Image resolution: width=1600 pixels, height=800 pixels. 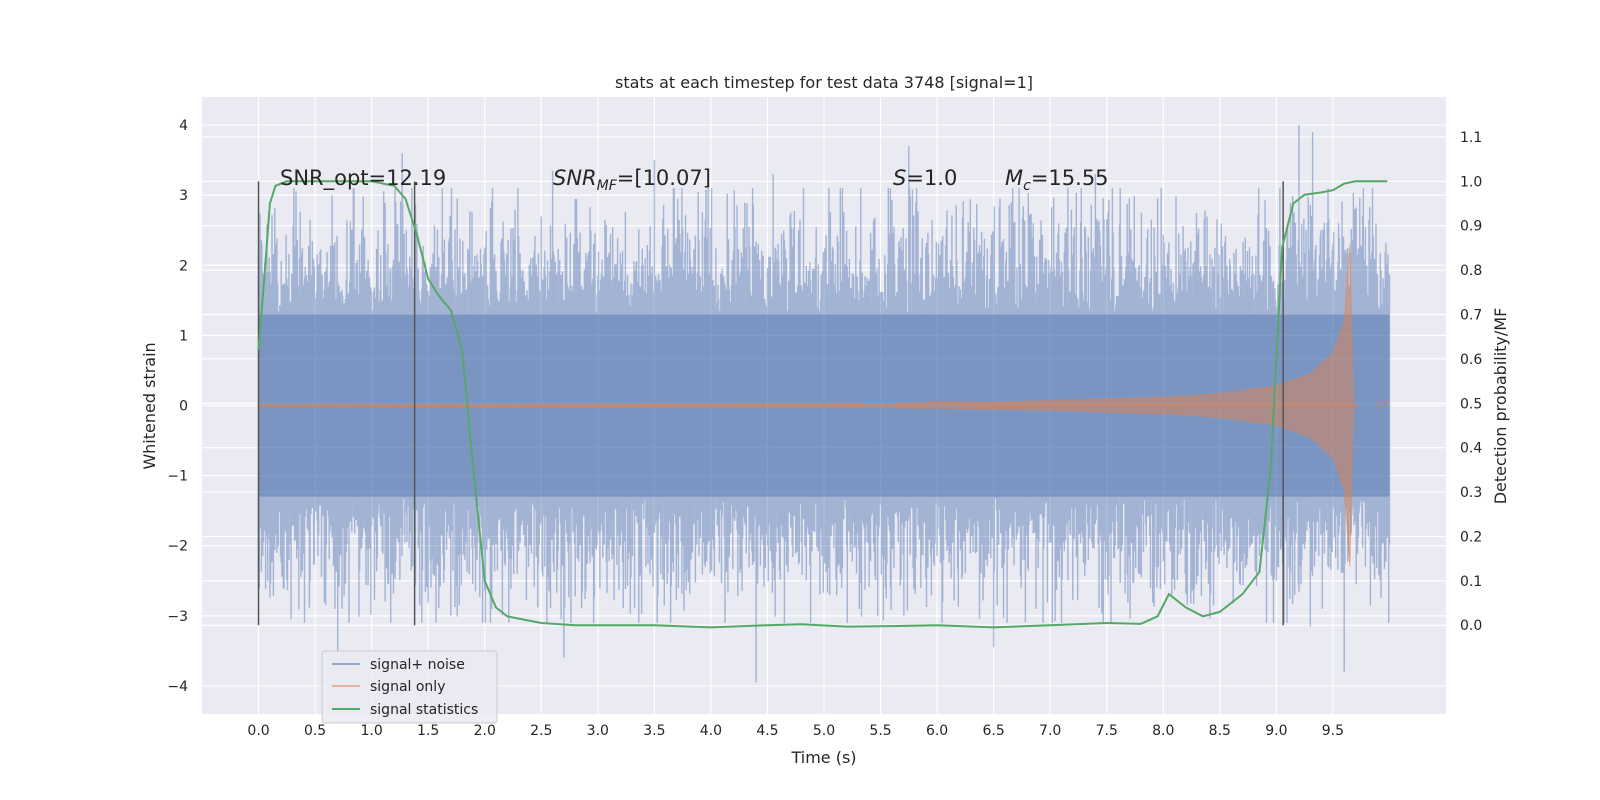 What do you see at coordinates (183, 336) in the screenshot?
I see `y-left-tick-label: 1` at bounding box center [183, 336].